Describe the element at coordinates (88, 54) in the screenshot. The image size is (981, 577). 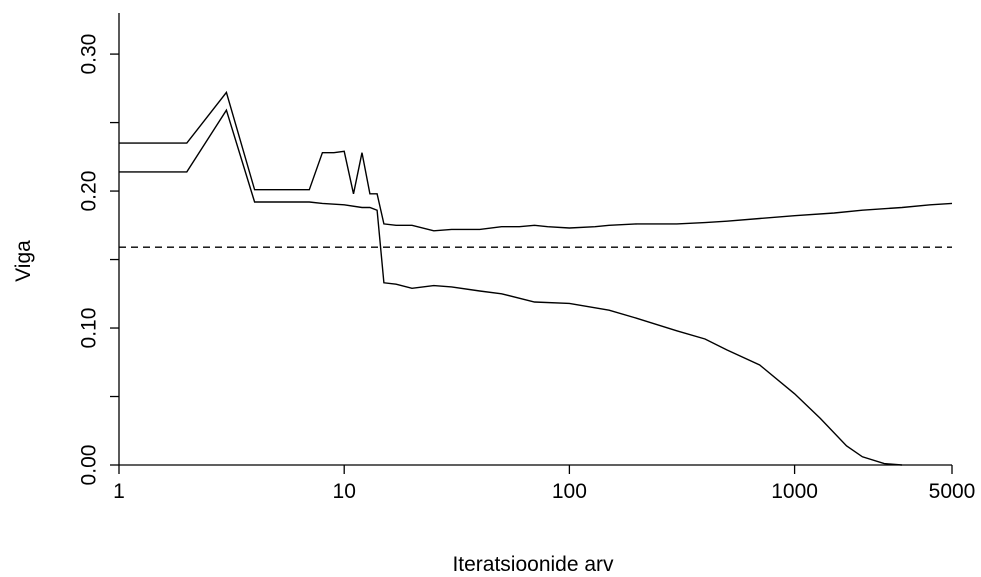
I see `y-tick-label: 0.30` at that location.